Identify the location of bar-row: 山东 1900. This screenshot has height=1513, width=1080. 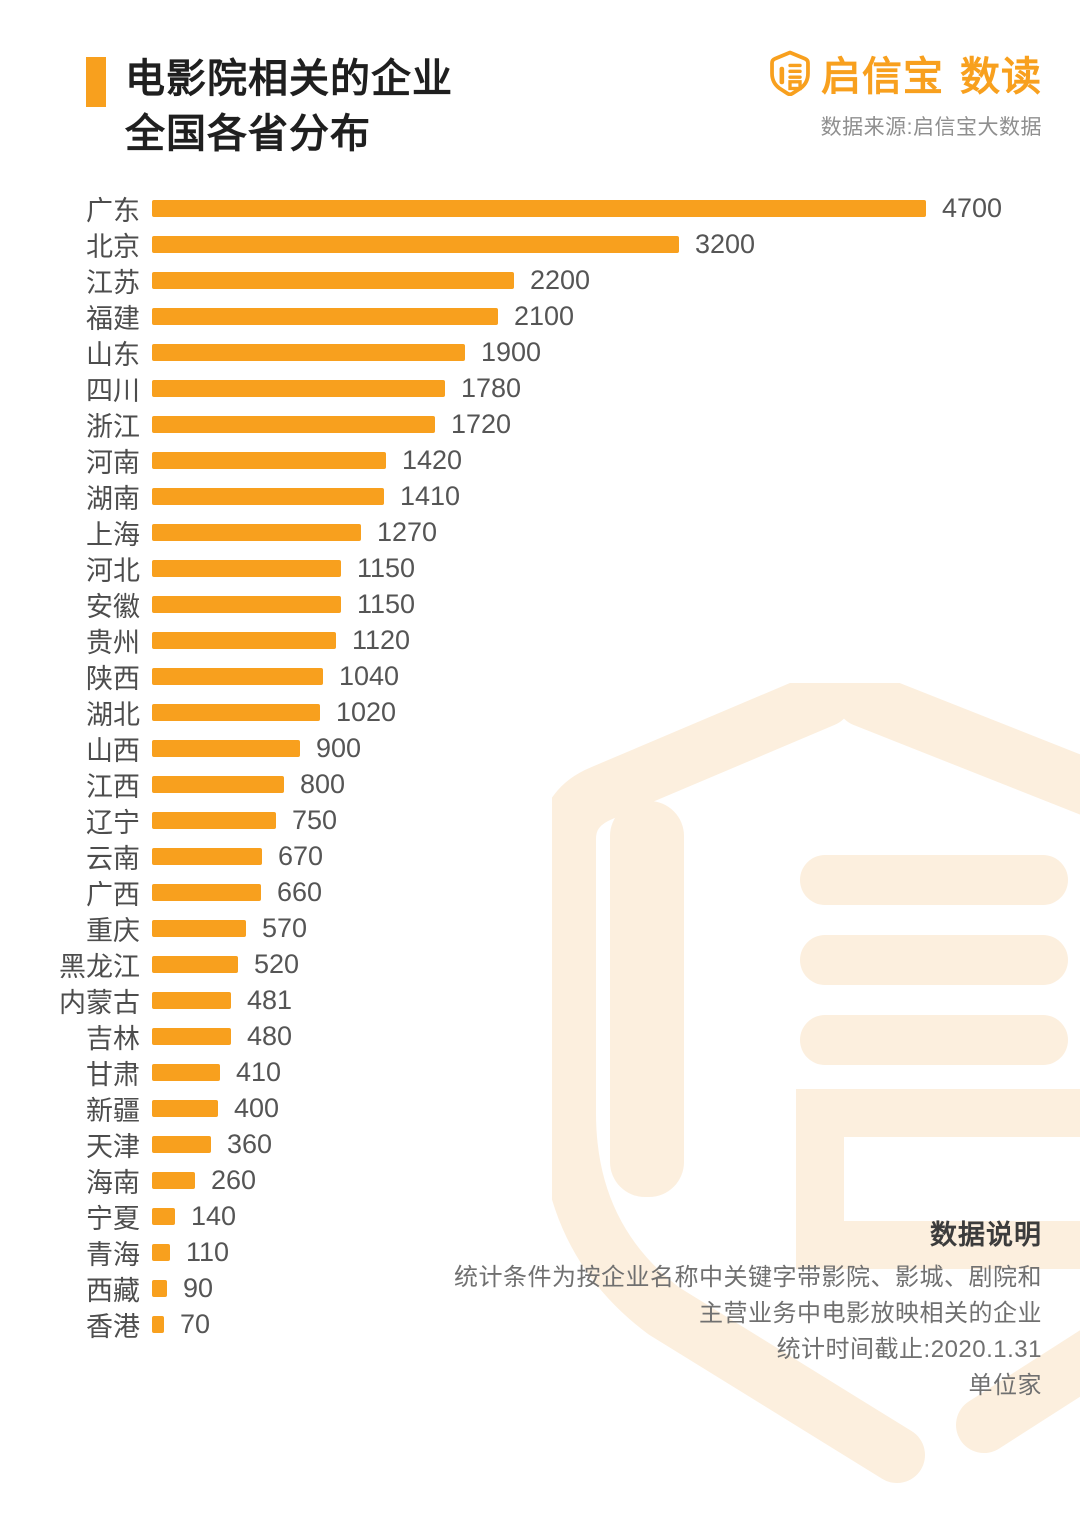
(540, 352).